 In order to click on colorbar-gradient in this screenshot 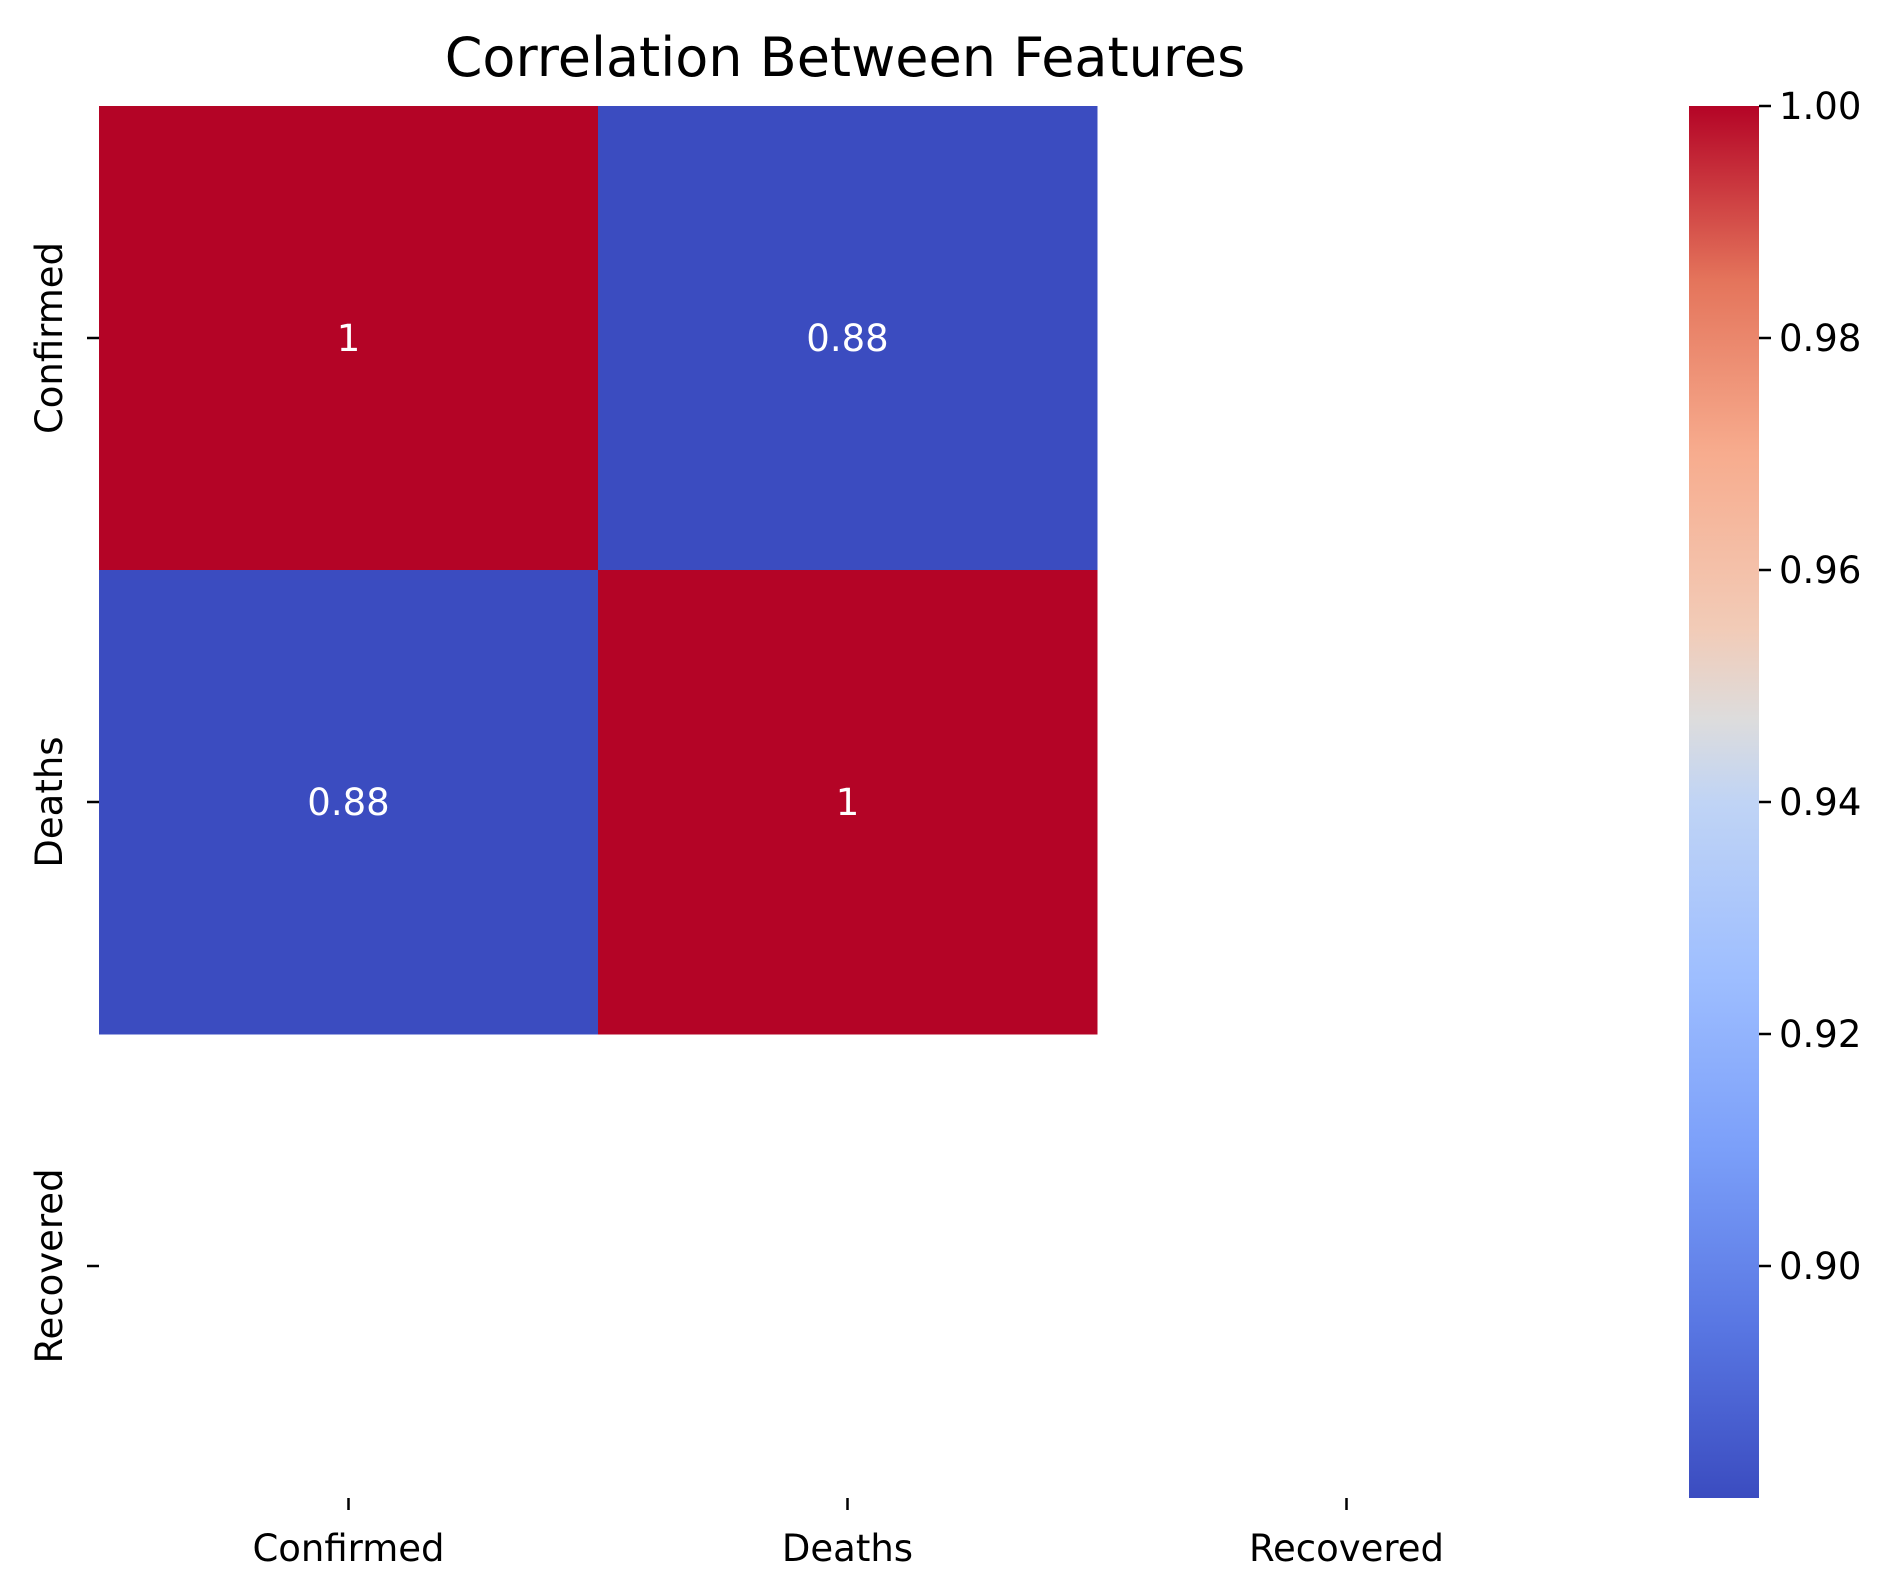, I will do `click(1724, 802)`.